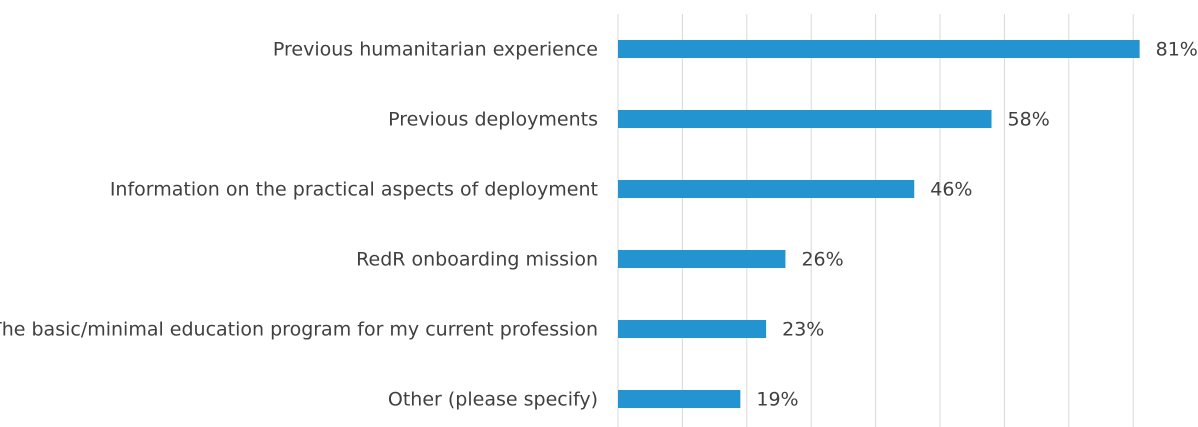  Describe the element at coordinates (493, 400) in the screenshot. I see `category-label: Other (please specify)` at that location.